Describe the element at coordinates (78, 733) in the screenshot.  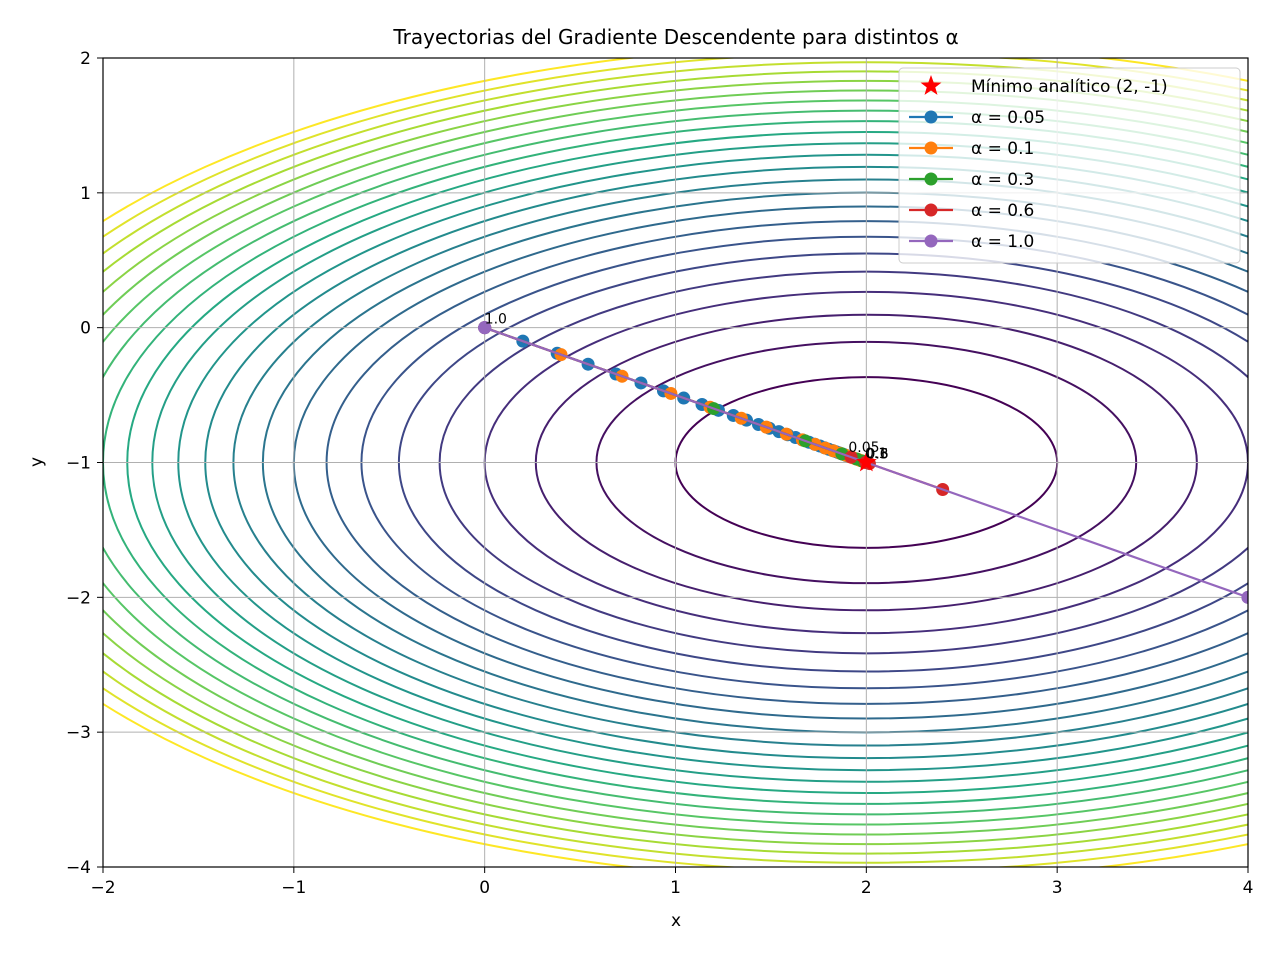
I see `y-tick-label: −3` at that location.